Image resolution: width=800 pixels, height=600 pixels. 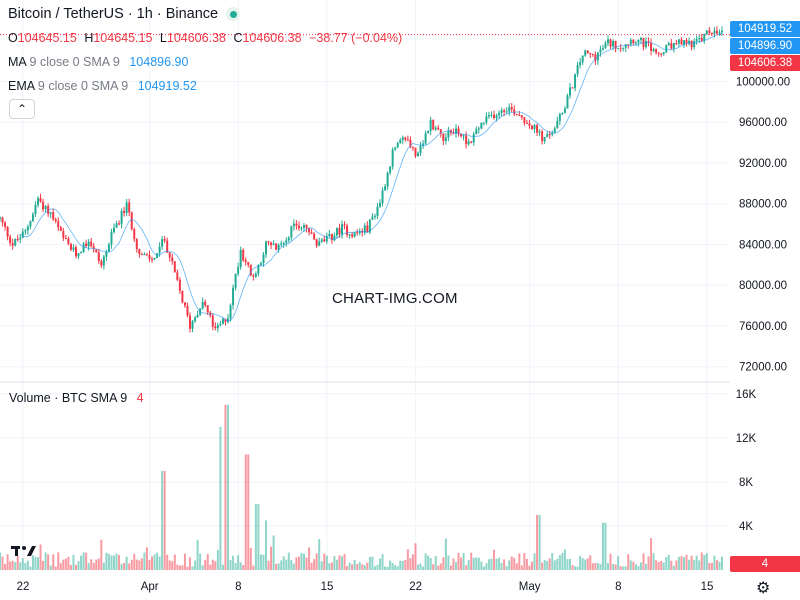 What do you see at coordinates (76, 398) in the screenshot?
I see `volume-legend: Volume · BTC SMA 9 4` at bounding box center [76, 398].